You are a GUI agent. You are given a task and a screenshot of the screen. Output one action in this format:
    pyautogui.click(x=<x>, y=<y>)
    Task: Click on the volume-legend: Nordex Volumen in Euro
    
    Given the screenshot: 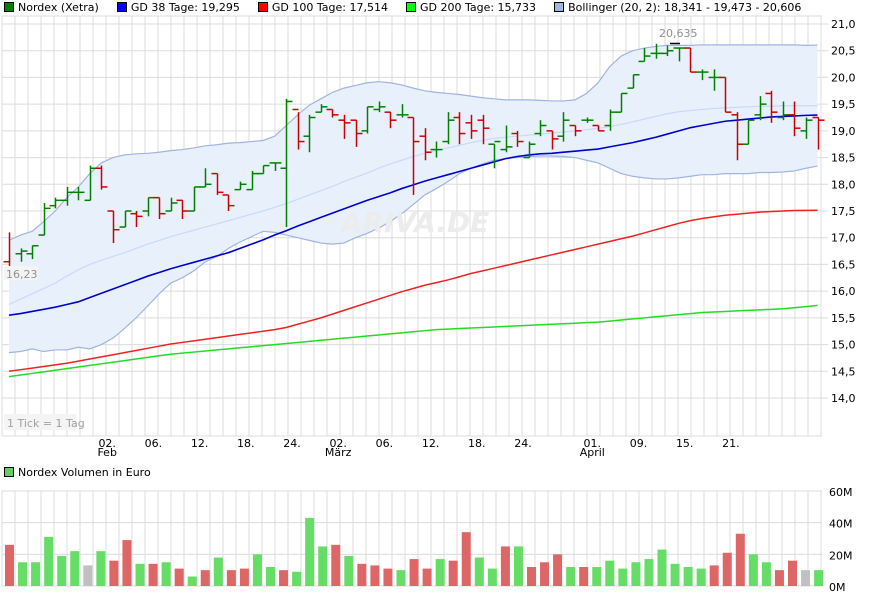 What is the action you would take?
    pyautogui.click(x=75, y=472)
    